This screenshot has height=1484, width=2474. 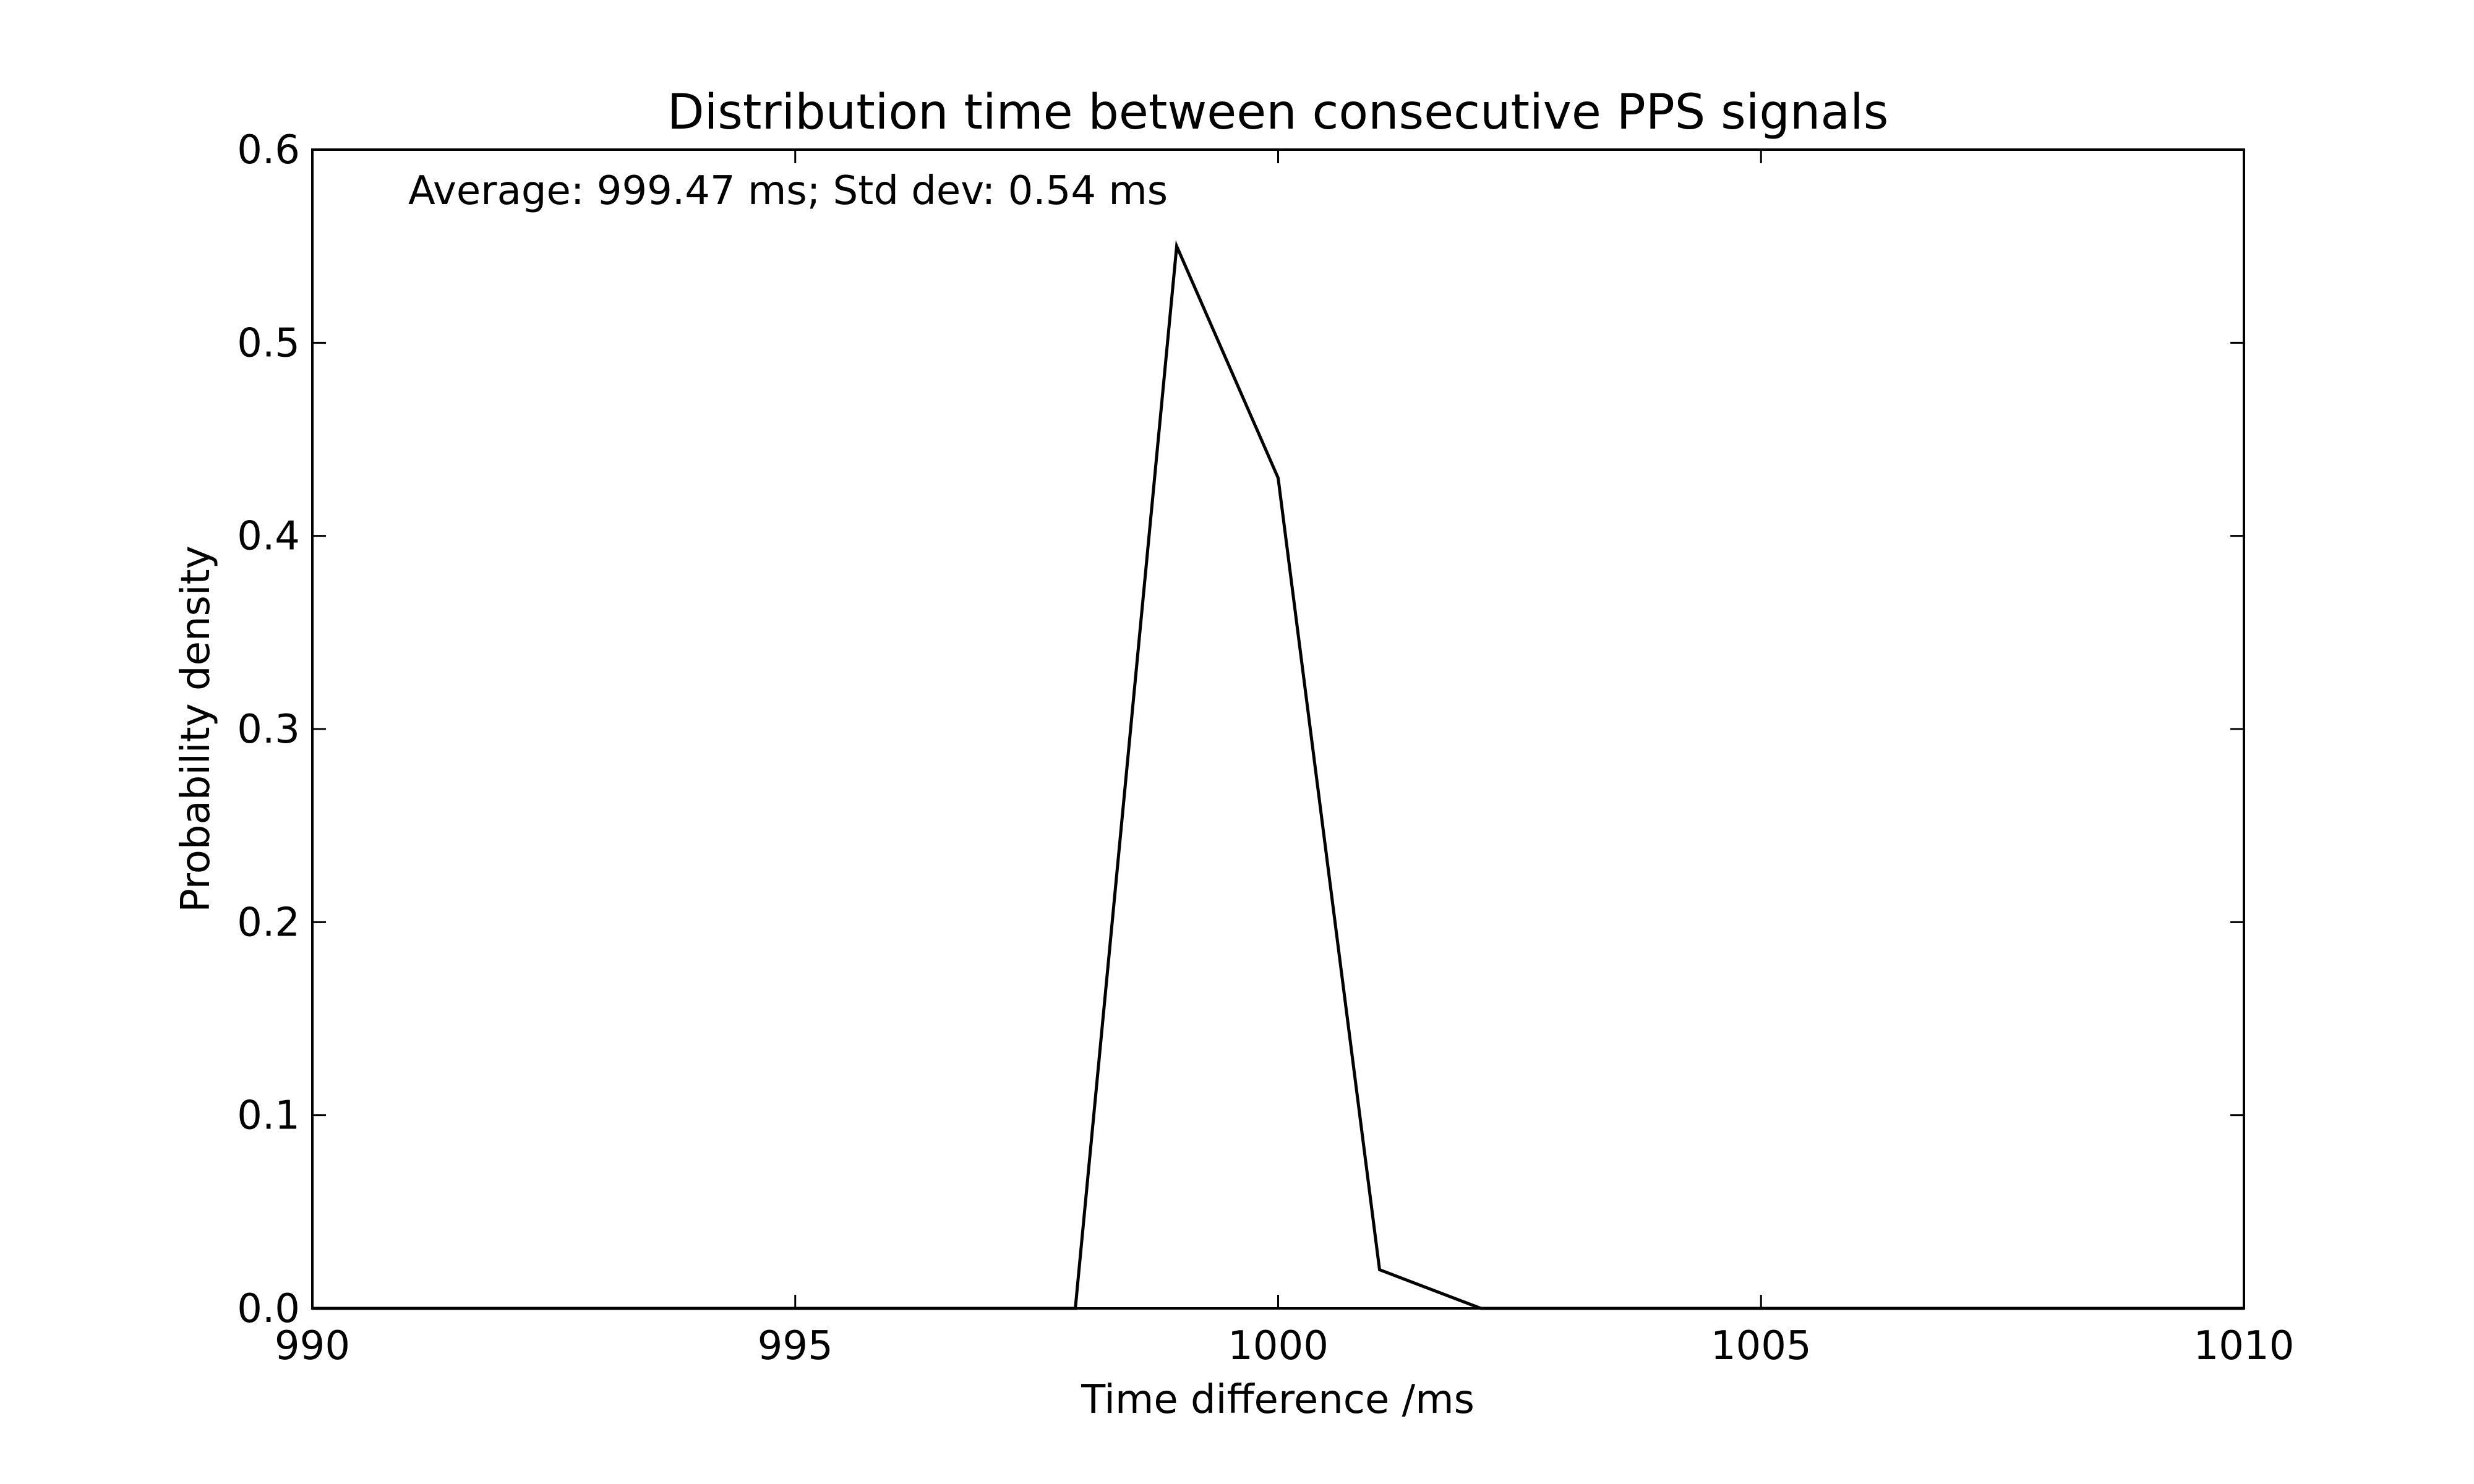 I want to click on y-tick-label: 0.3, so click(x=268, y=730).